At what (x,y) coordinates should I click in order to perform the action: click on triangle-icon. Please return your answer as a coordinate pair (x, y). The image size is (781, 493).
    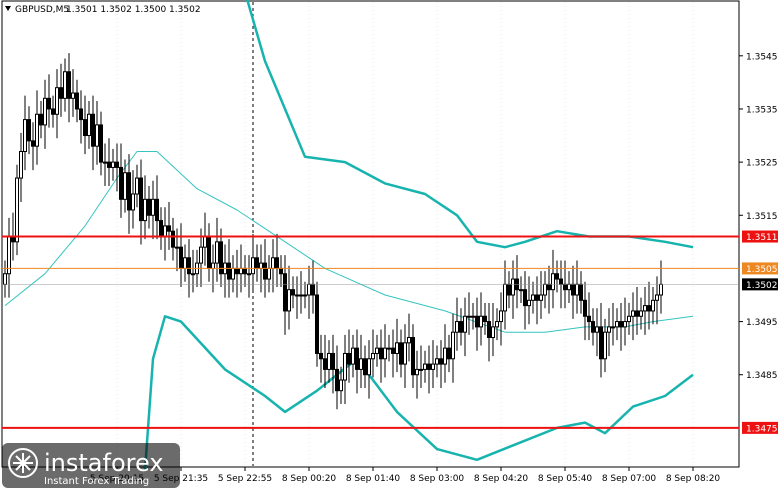
    Looking at the image, I should click on (8, 8).